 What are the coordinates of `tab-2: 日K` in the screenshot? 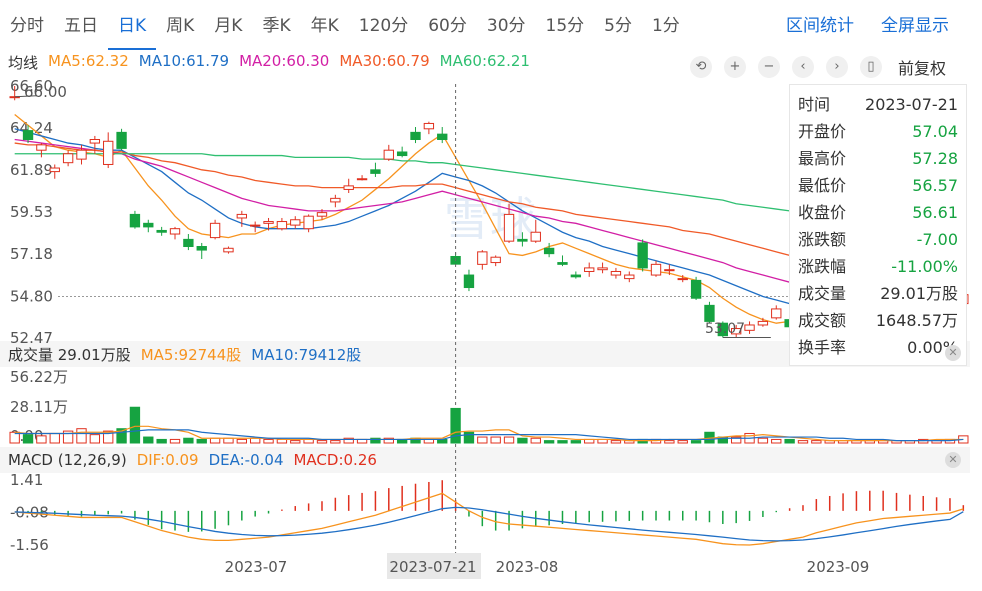 It's located at (132, 25).